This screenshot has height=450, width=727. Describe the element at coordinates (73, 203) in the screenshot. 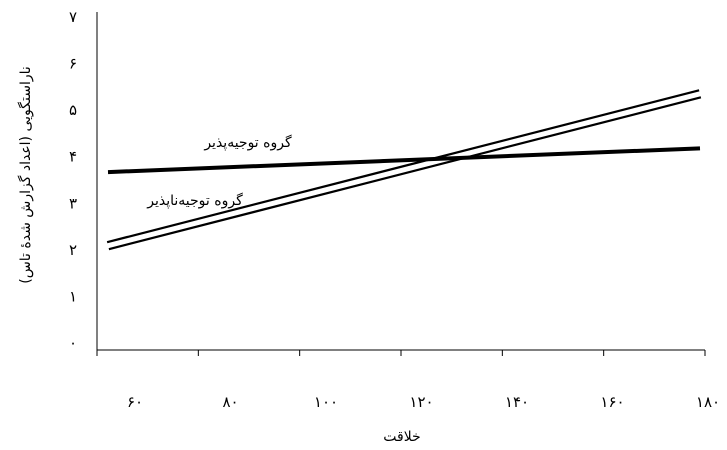

I see `y-tick-label: ۳` at that location.